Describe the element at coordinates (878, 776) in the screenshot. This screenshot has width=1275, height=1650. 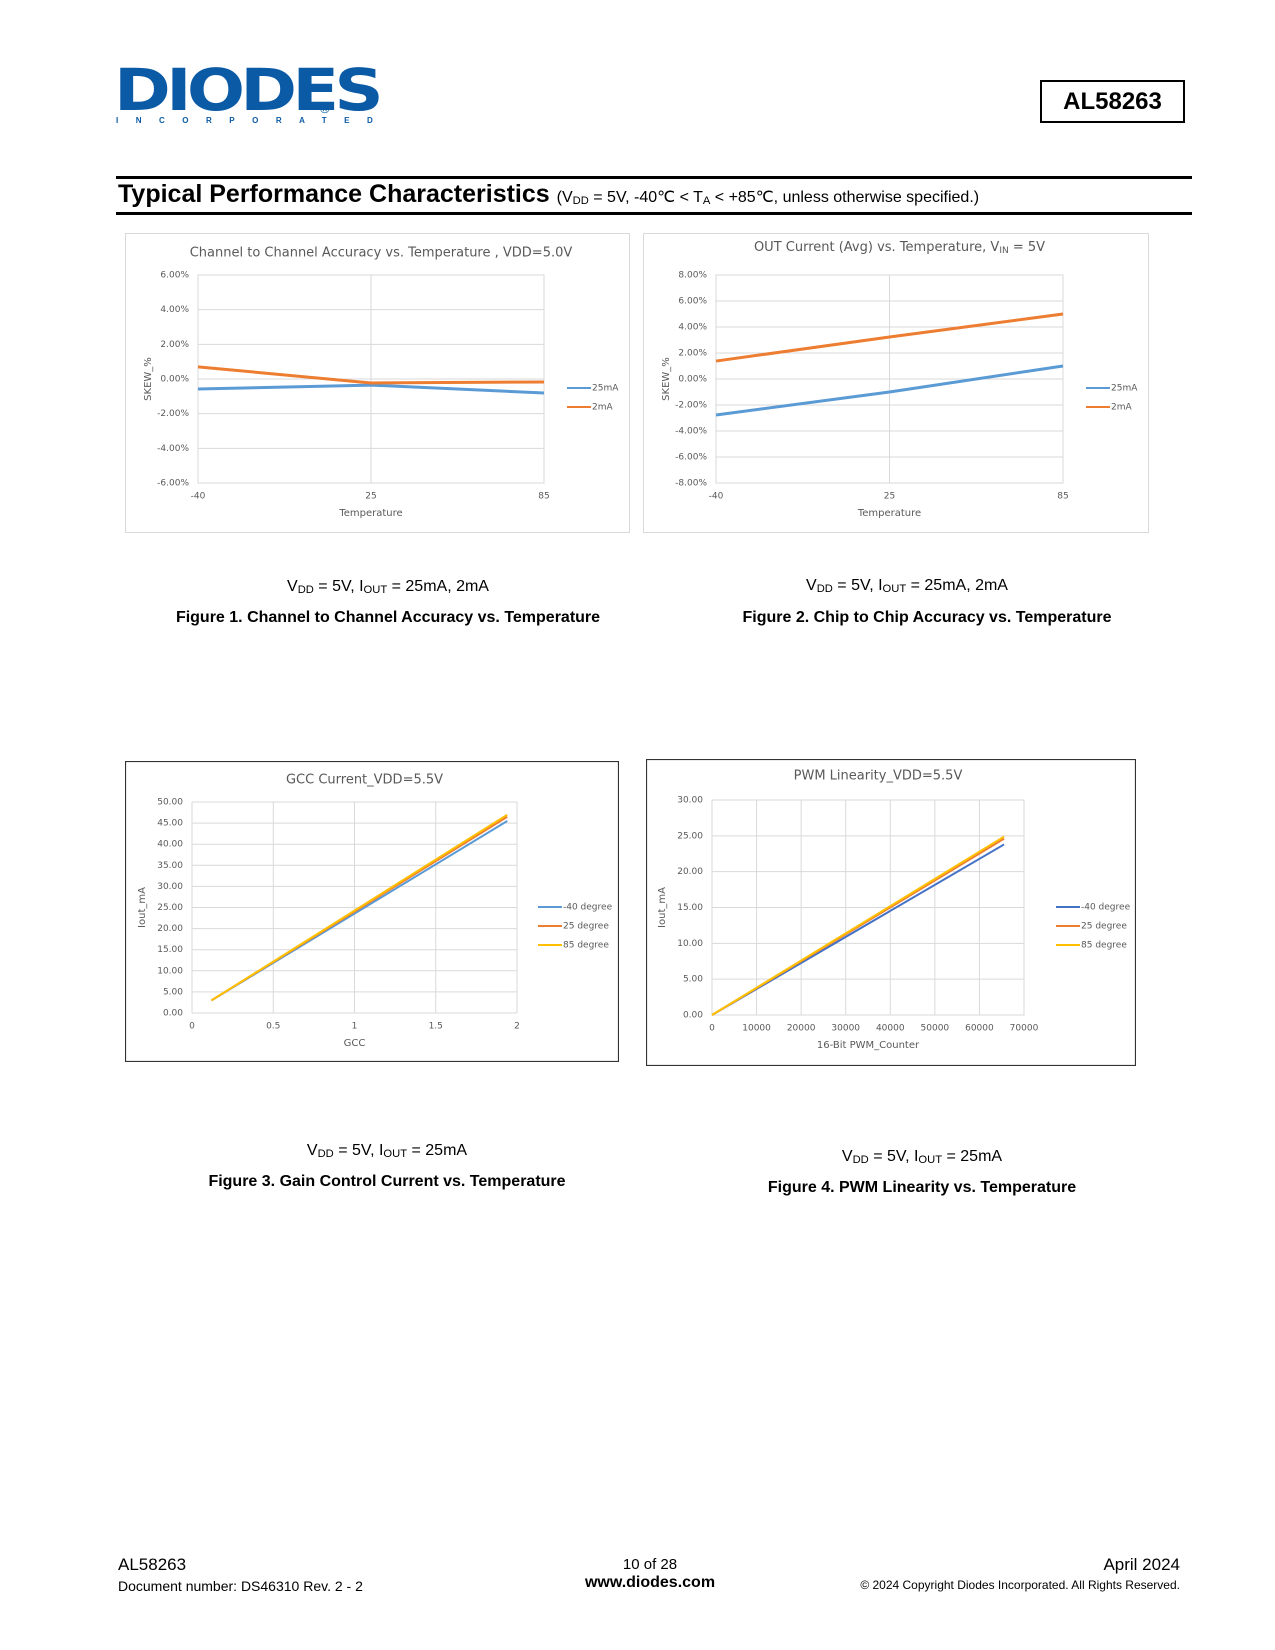
I see `chart-title: PWM Linearity_VDD=5.5V` at that location.